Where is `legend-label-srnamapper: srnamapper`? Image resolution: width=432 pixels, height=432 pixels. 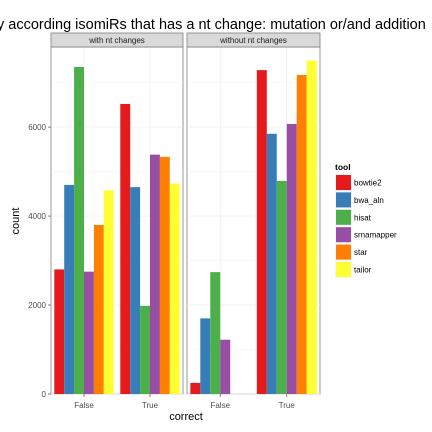
legend-label-srnamapper: srnamapper is located at coordinates (375, 235).